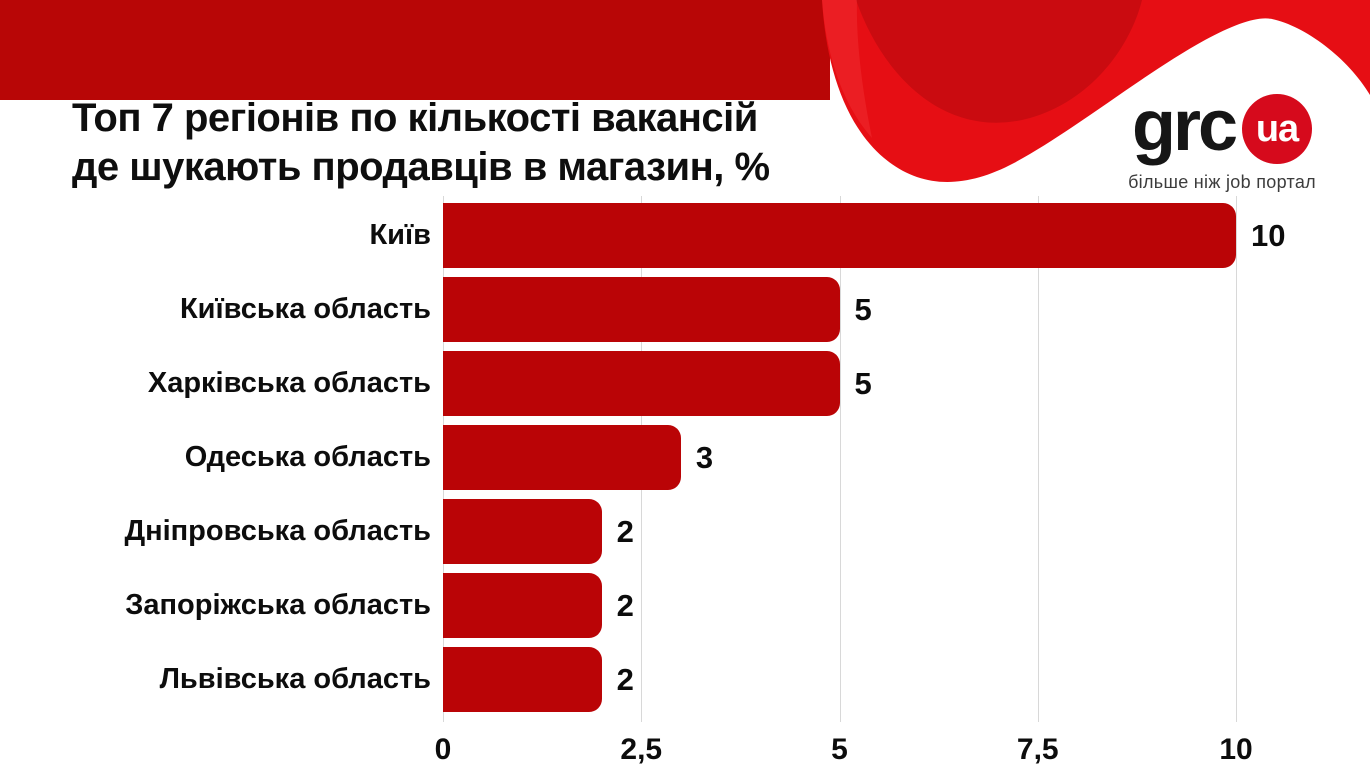  I want to click on x-tick-label: 5, so click(839, 749).